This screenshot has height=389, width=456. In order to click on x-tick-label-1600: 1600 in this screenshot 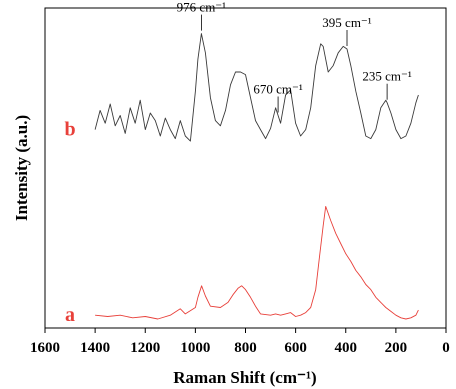, I will do `click(45, 348)`.